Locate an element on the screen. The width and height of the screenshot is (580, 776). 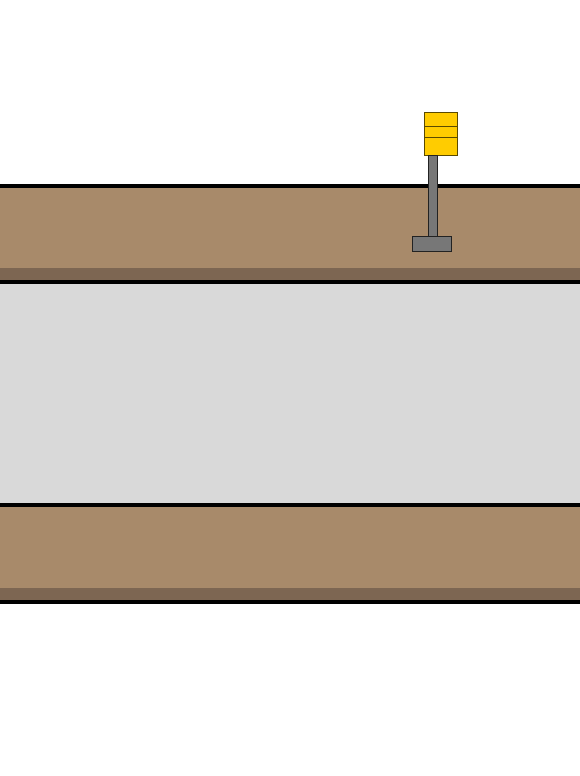
sign-pole is located at coordinates (433, 196).